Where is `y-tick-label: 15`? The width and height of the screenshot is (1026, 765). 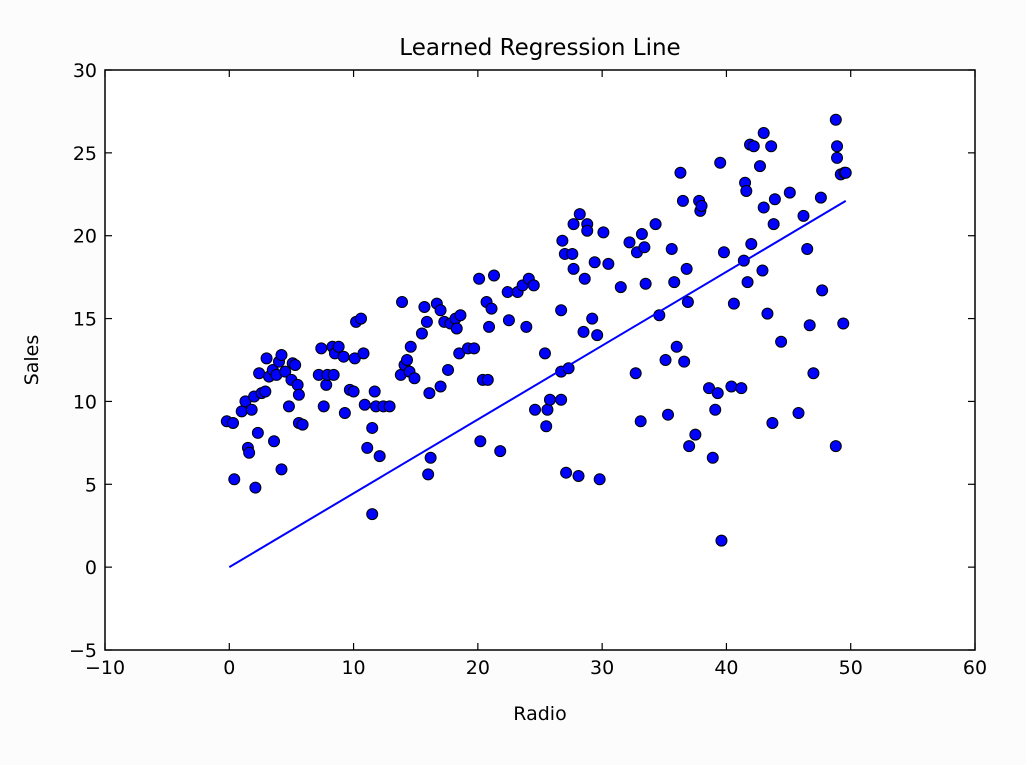
y-tick-label: 15 is located at coordinates (85, 320).